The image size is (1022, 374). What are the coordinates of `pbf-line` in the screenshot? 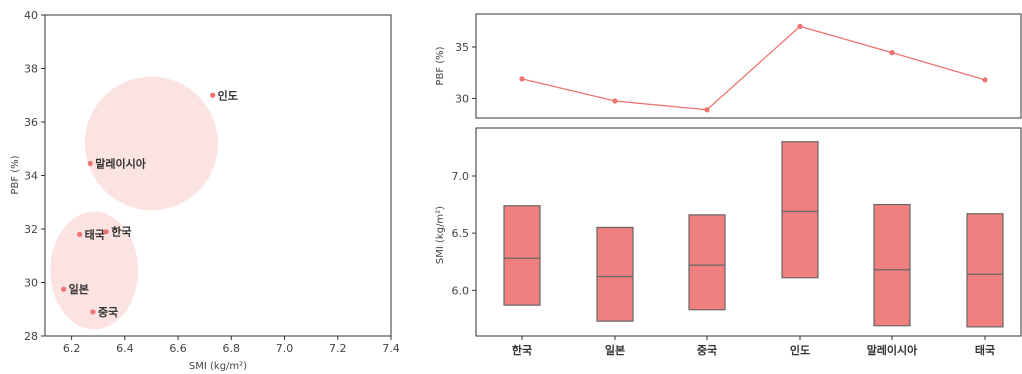 It's located at (753, 68).